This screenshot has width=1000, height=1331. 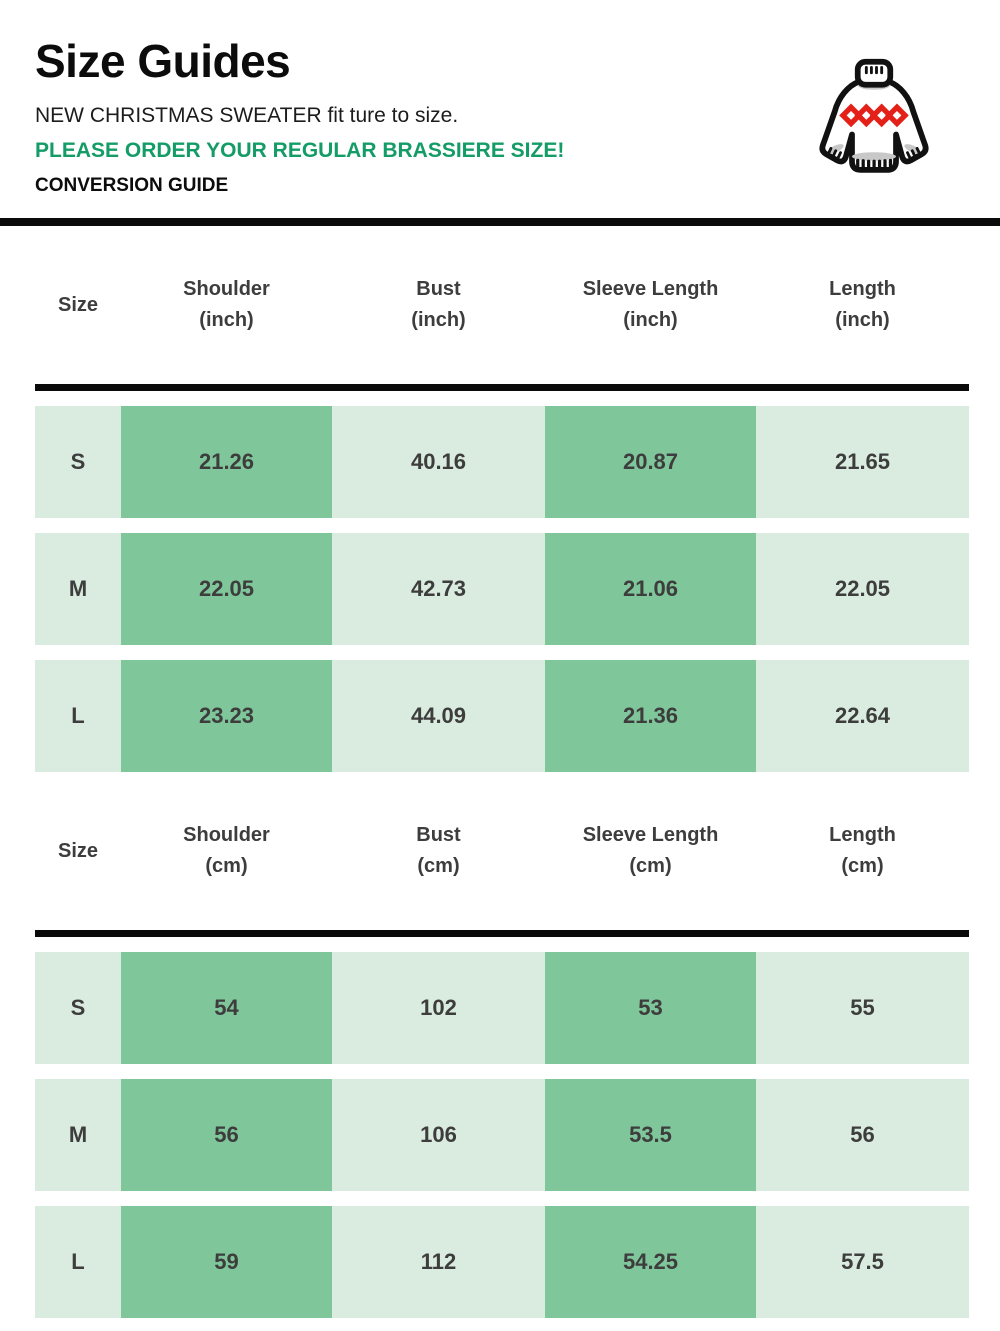 I want to click on shoulder-cell: 54, so click(x=226, y=1008).